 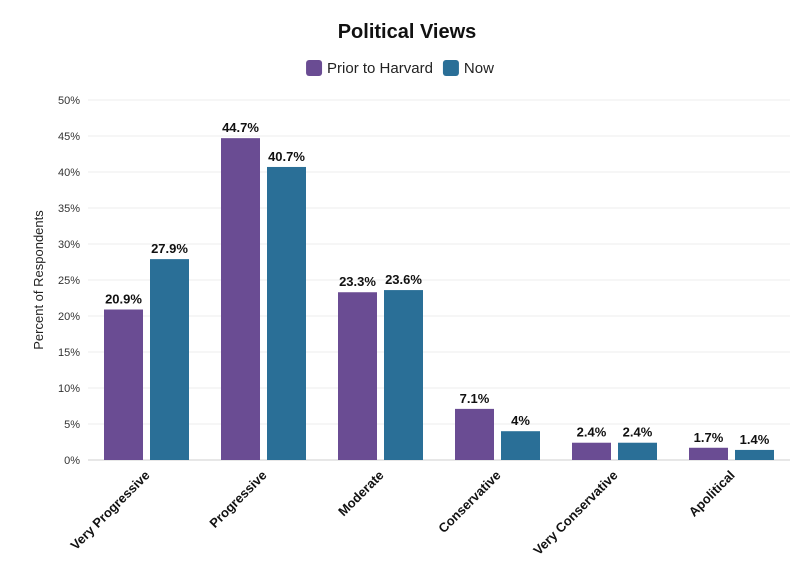 What do you see at coordinates (357, 281) in the screenshot?
I see `bar-value-label: 23.3%` at bounding box center [357, 281].